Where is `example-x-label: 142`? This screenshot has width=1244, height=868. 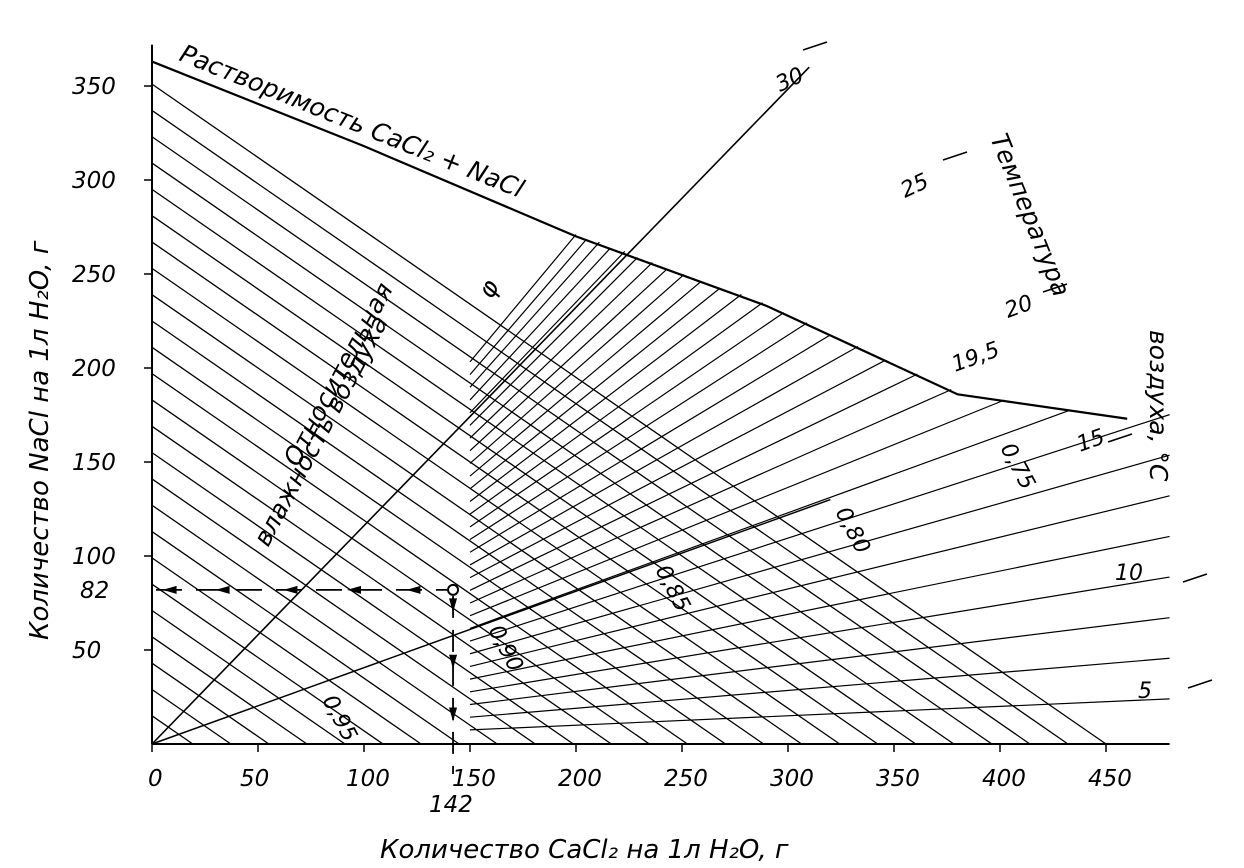
example-x-label: 142 is located at coordinates (451, 805).